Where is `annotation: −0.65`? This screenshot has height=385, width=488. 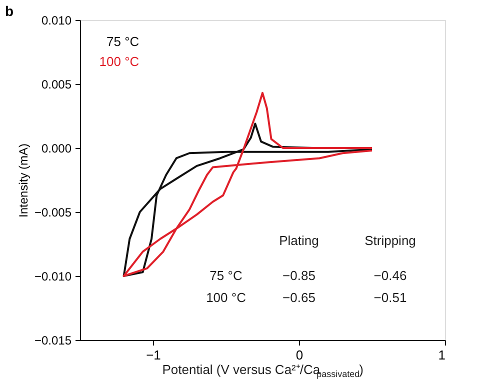 annotation: −0.65 is located at coordinates (299, 297).